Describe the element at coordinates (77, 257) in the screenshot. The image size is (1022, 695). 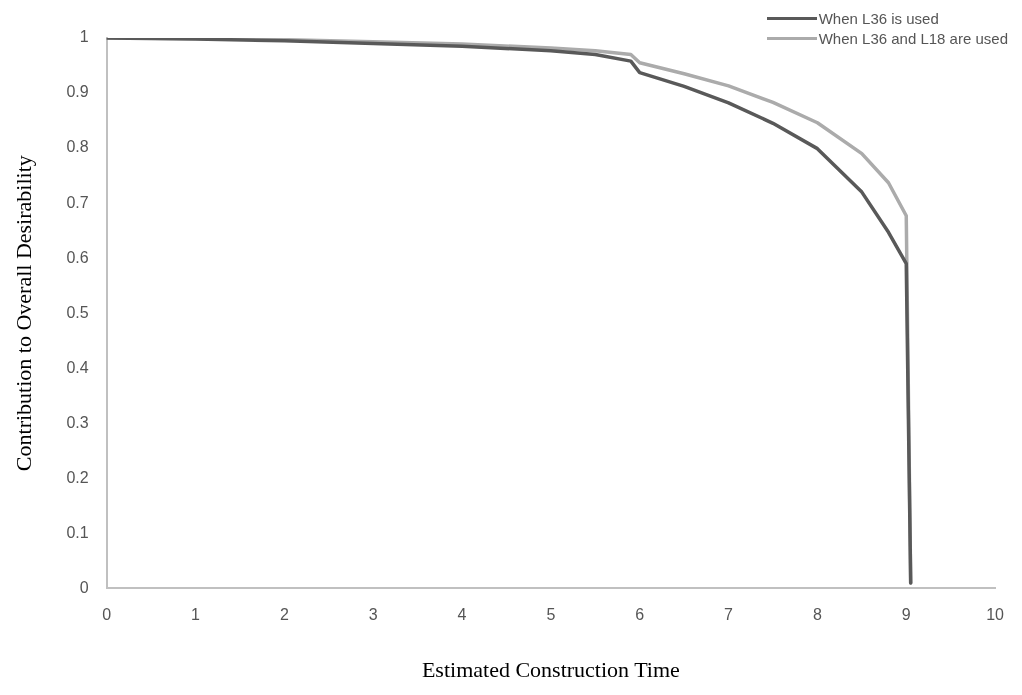
I see `y-tick-label: 0.6` at that location.